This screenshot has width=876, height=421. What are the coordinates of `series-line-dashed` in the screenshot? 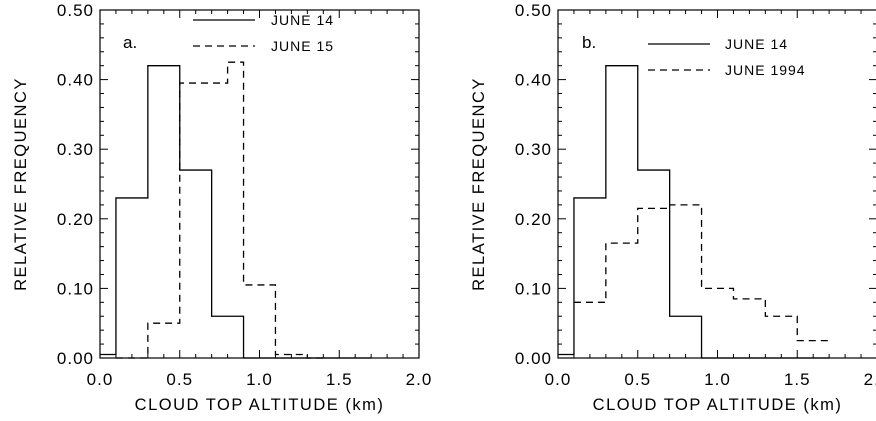 It's located at (701, 273).